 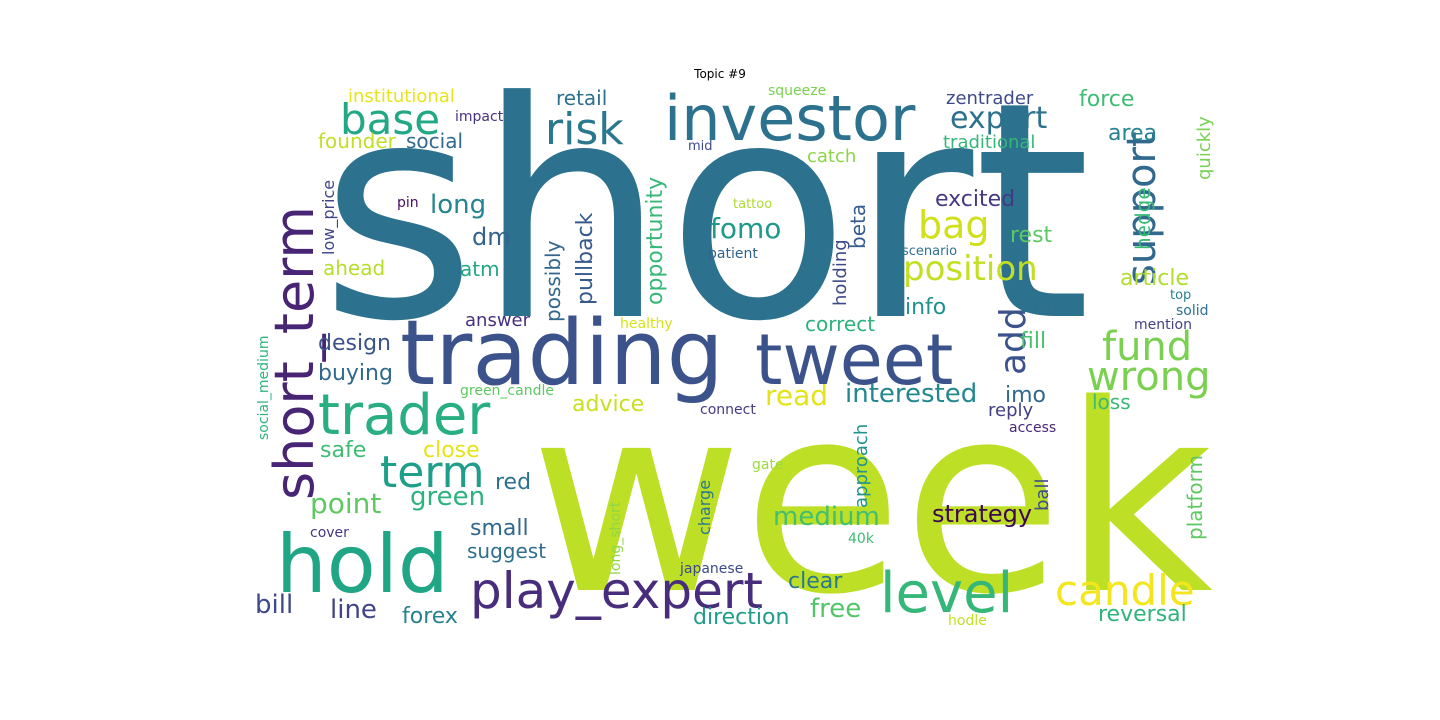 I want to click on word-healthy: healthy, so click(x=646, y=324).